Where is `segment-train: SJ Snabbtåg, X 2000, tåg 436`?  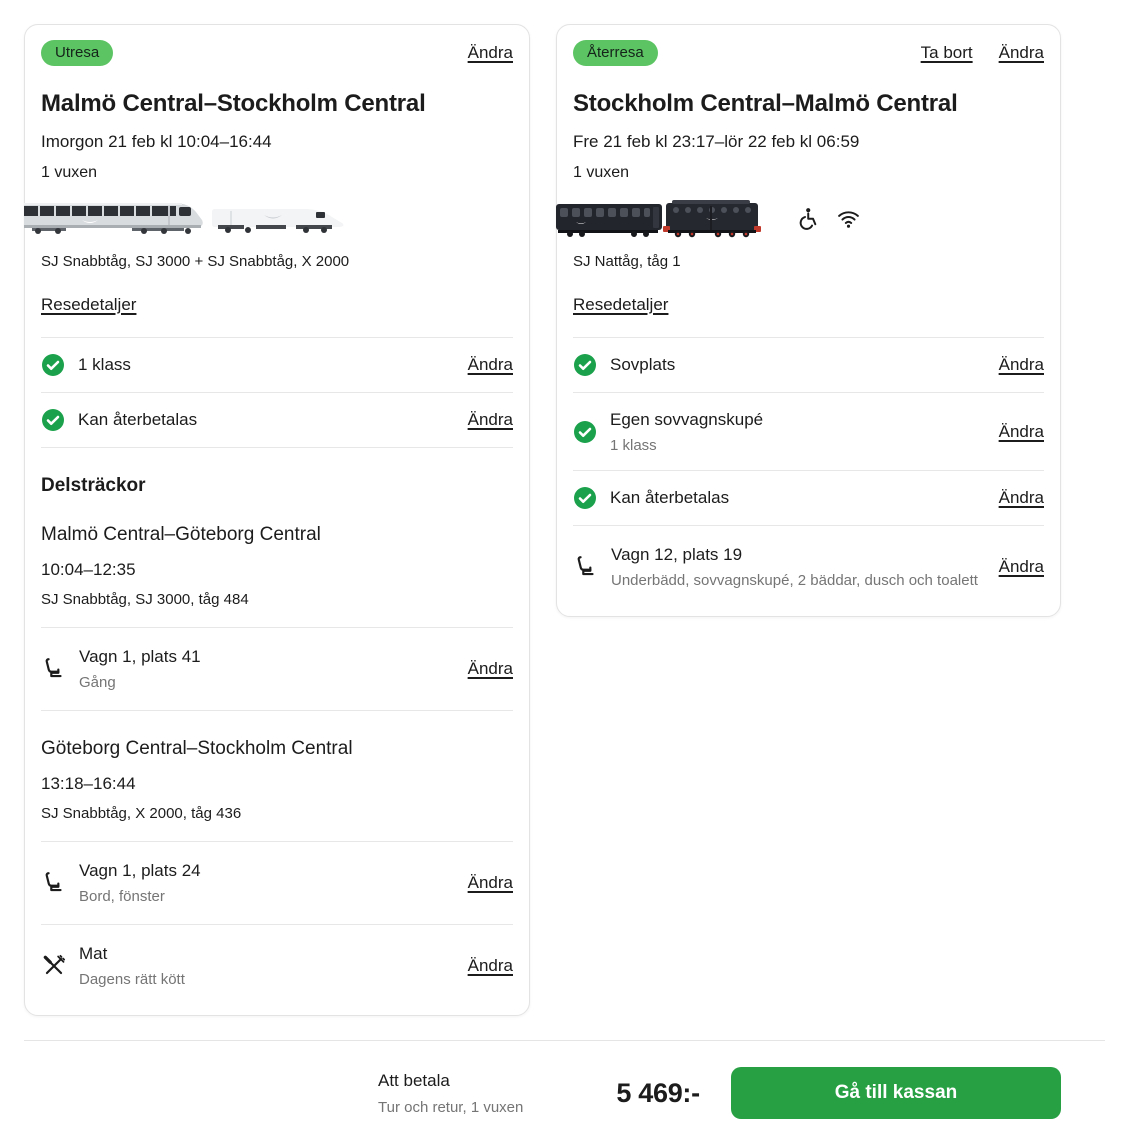
segment-train: SJ Snabbtåg, X 2000, tåg 436 is located at coordinates (141, 813).